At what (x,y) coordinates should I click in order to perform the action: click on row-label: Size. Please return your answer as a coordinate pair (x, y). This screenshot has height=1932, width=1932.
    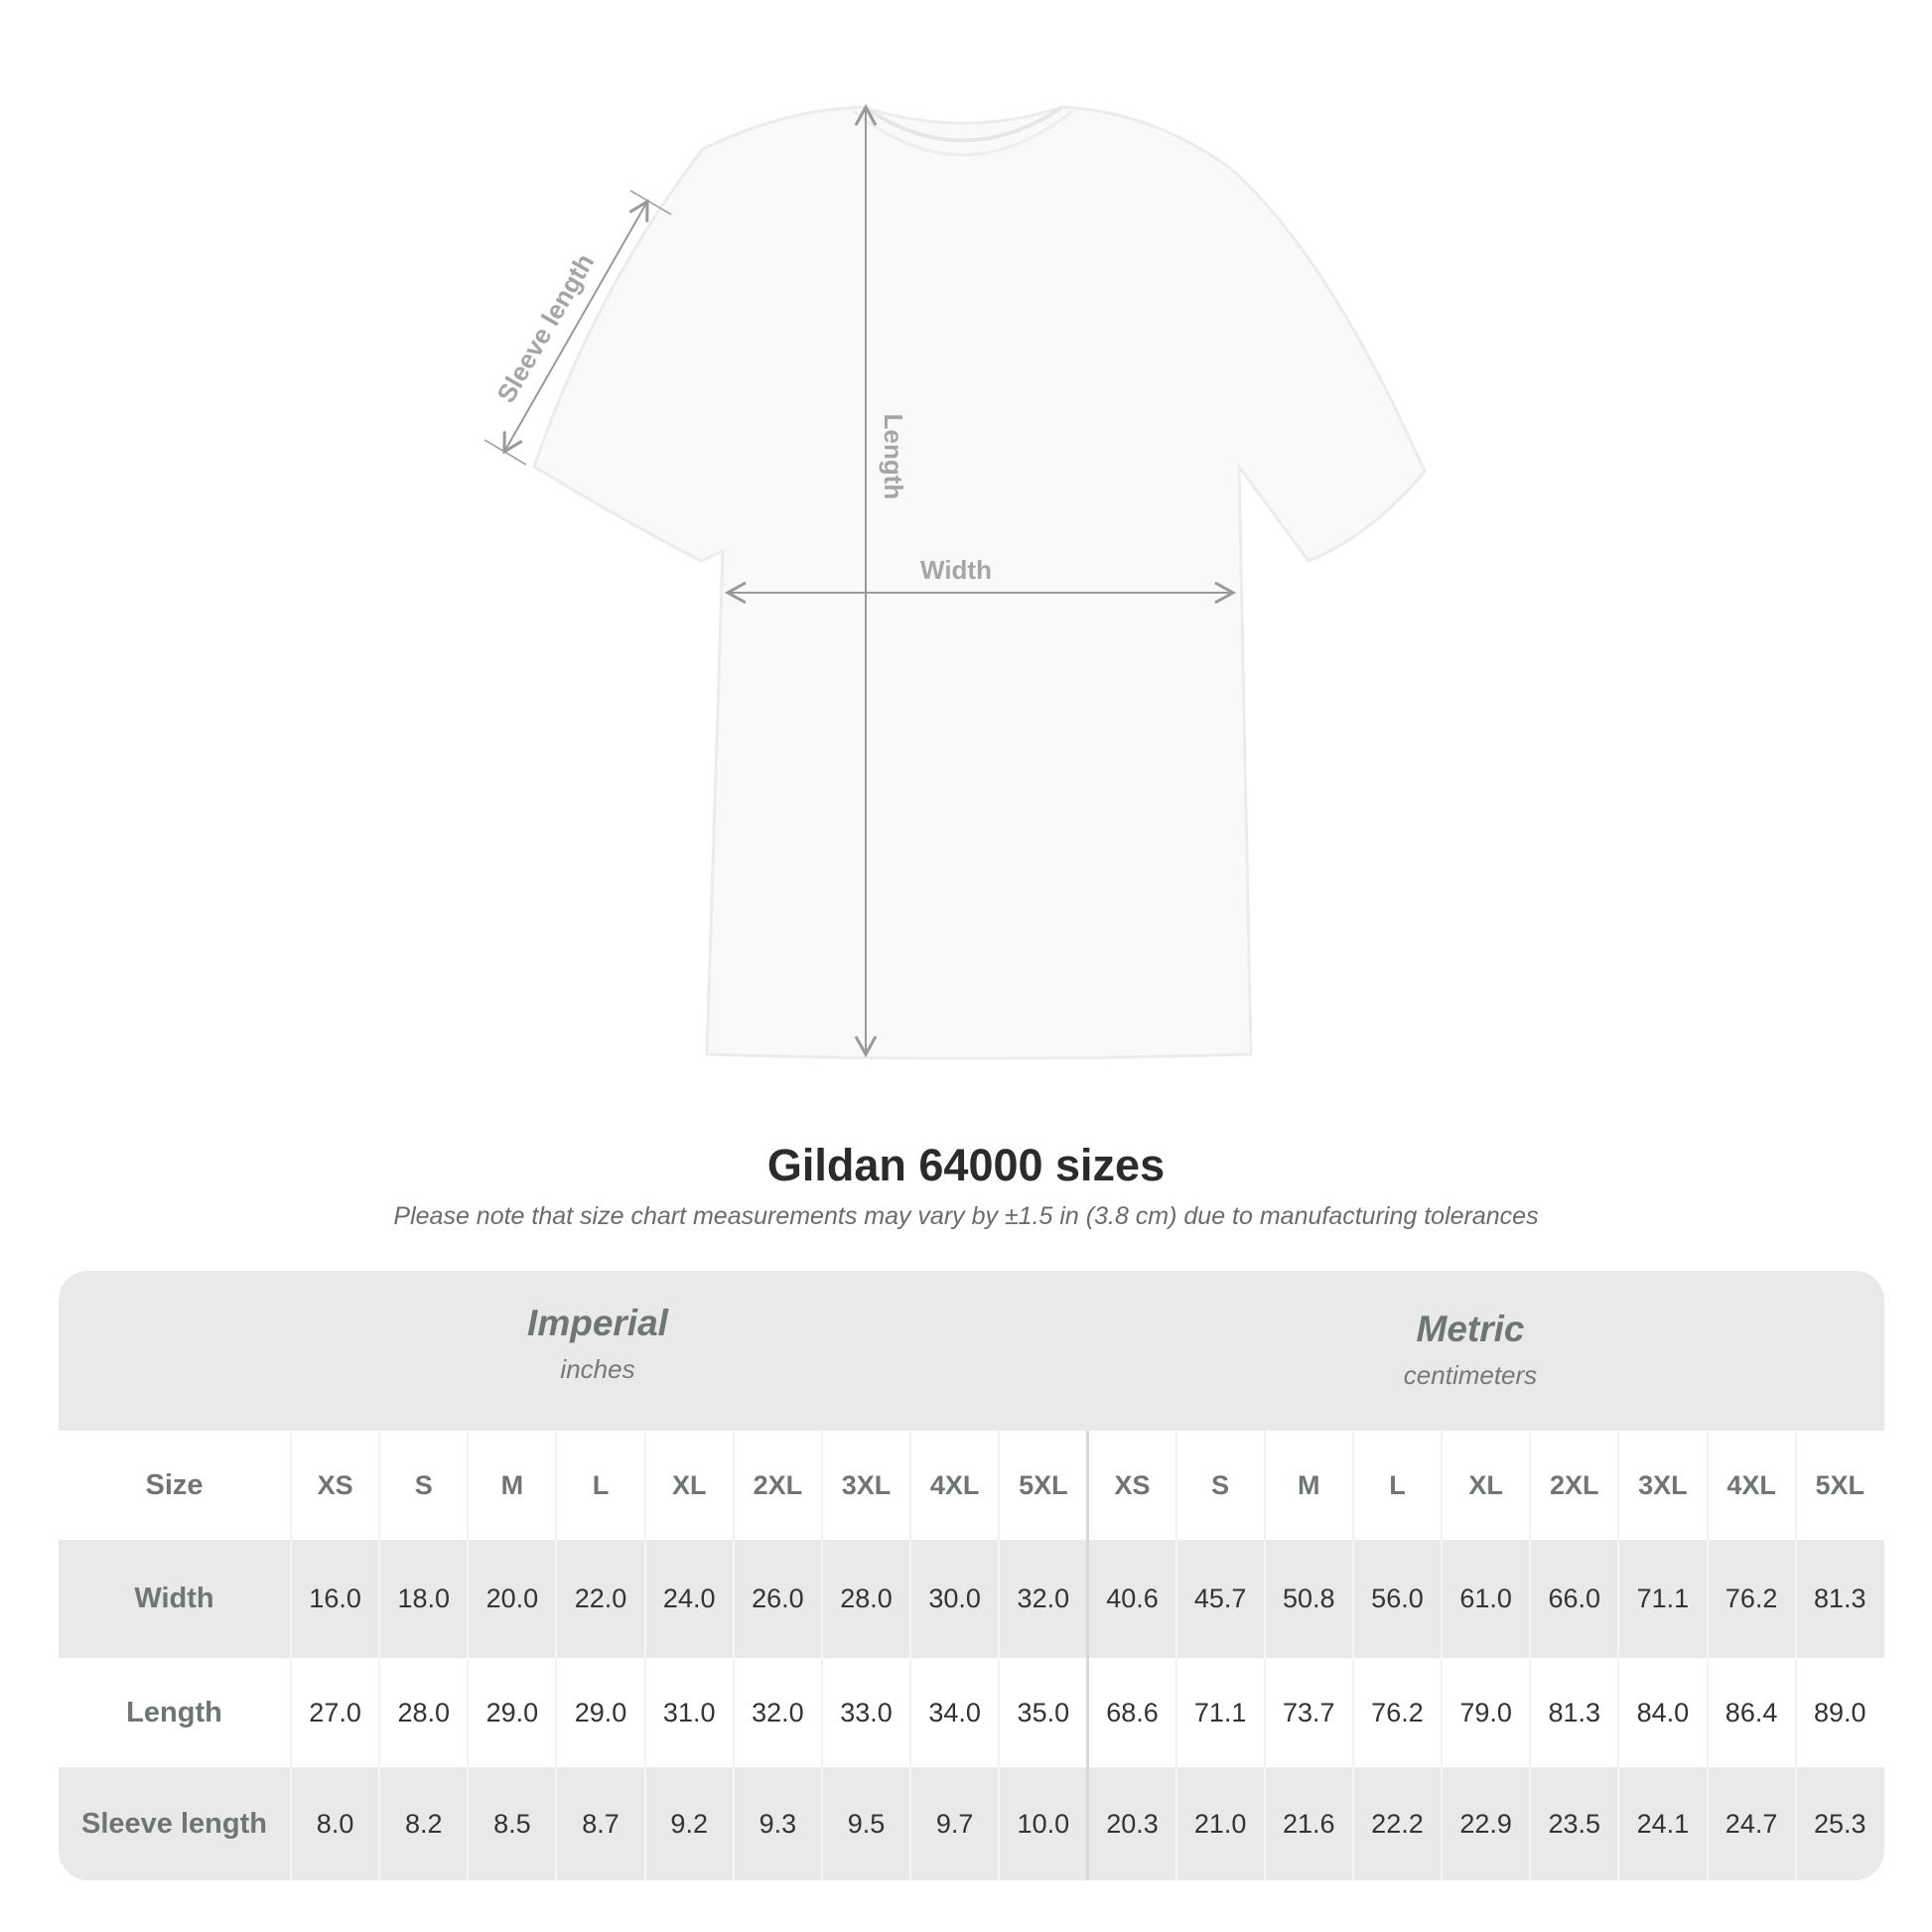
    Looking at the image, I should click on (174, 1485).